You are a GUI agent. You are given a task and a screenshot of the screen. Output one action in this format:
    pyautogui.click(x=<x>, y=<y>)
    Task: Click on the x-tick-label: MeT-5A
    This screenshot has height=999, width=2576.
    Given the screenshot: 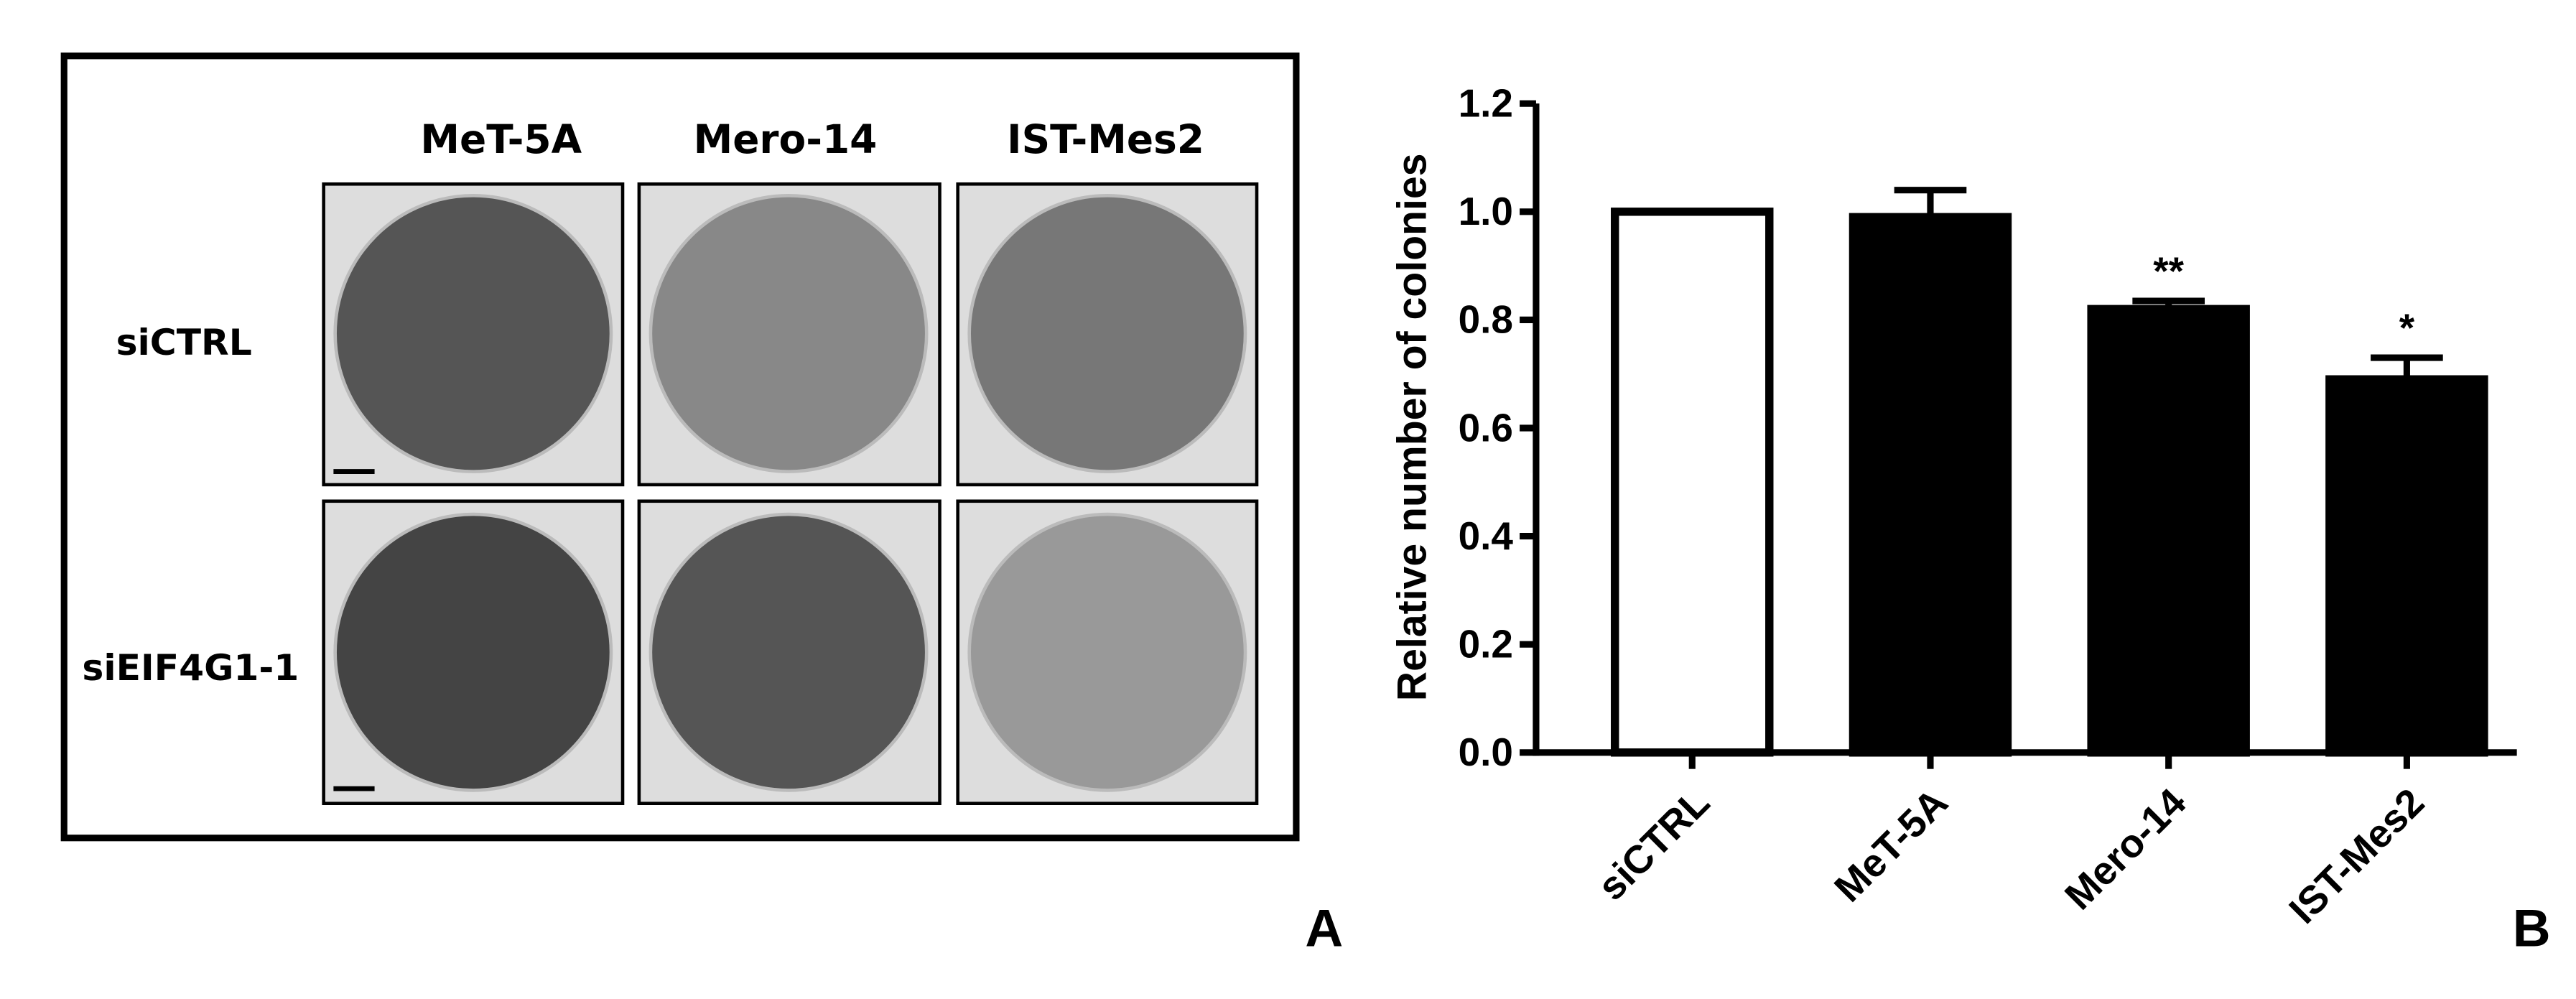 What is the action you would take?
    pyautogui.click(x=1891, y=845)
    